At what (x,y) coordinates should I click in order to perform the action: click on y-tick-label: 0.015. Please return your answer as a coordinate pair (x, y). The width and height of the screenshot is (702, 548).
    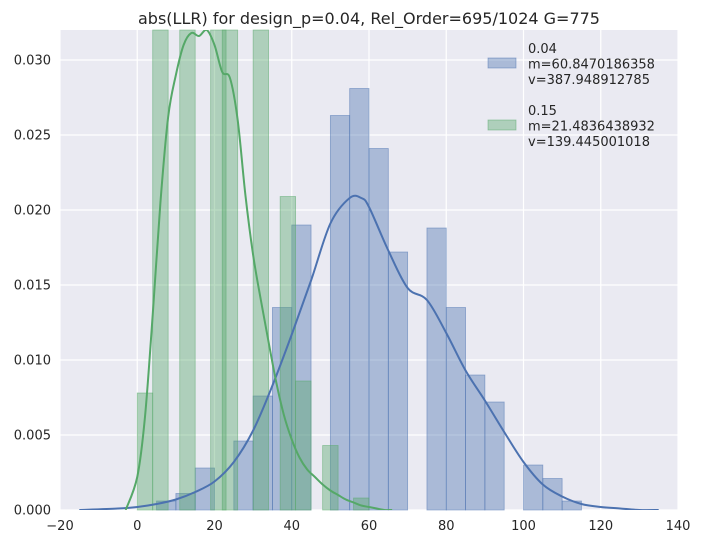
    Looking at the image, I should click on (32, 286).